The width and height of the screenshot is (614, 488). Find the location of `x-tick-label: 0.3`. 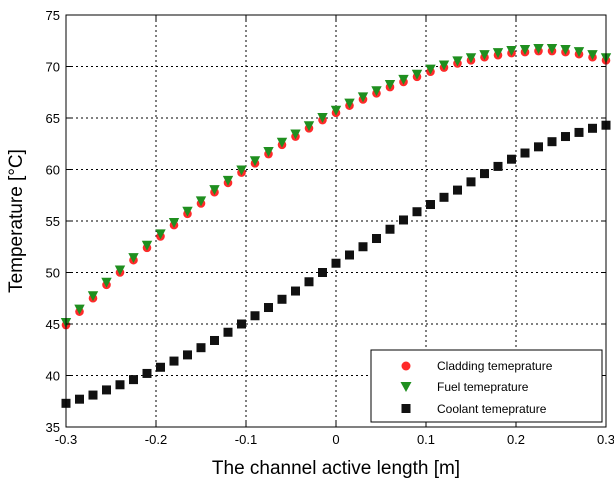

x-tick-label: 0.3 is located at coordinates (605, 439).